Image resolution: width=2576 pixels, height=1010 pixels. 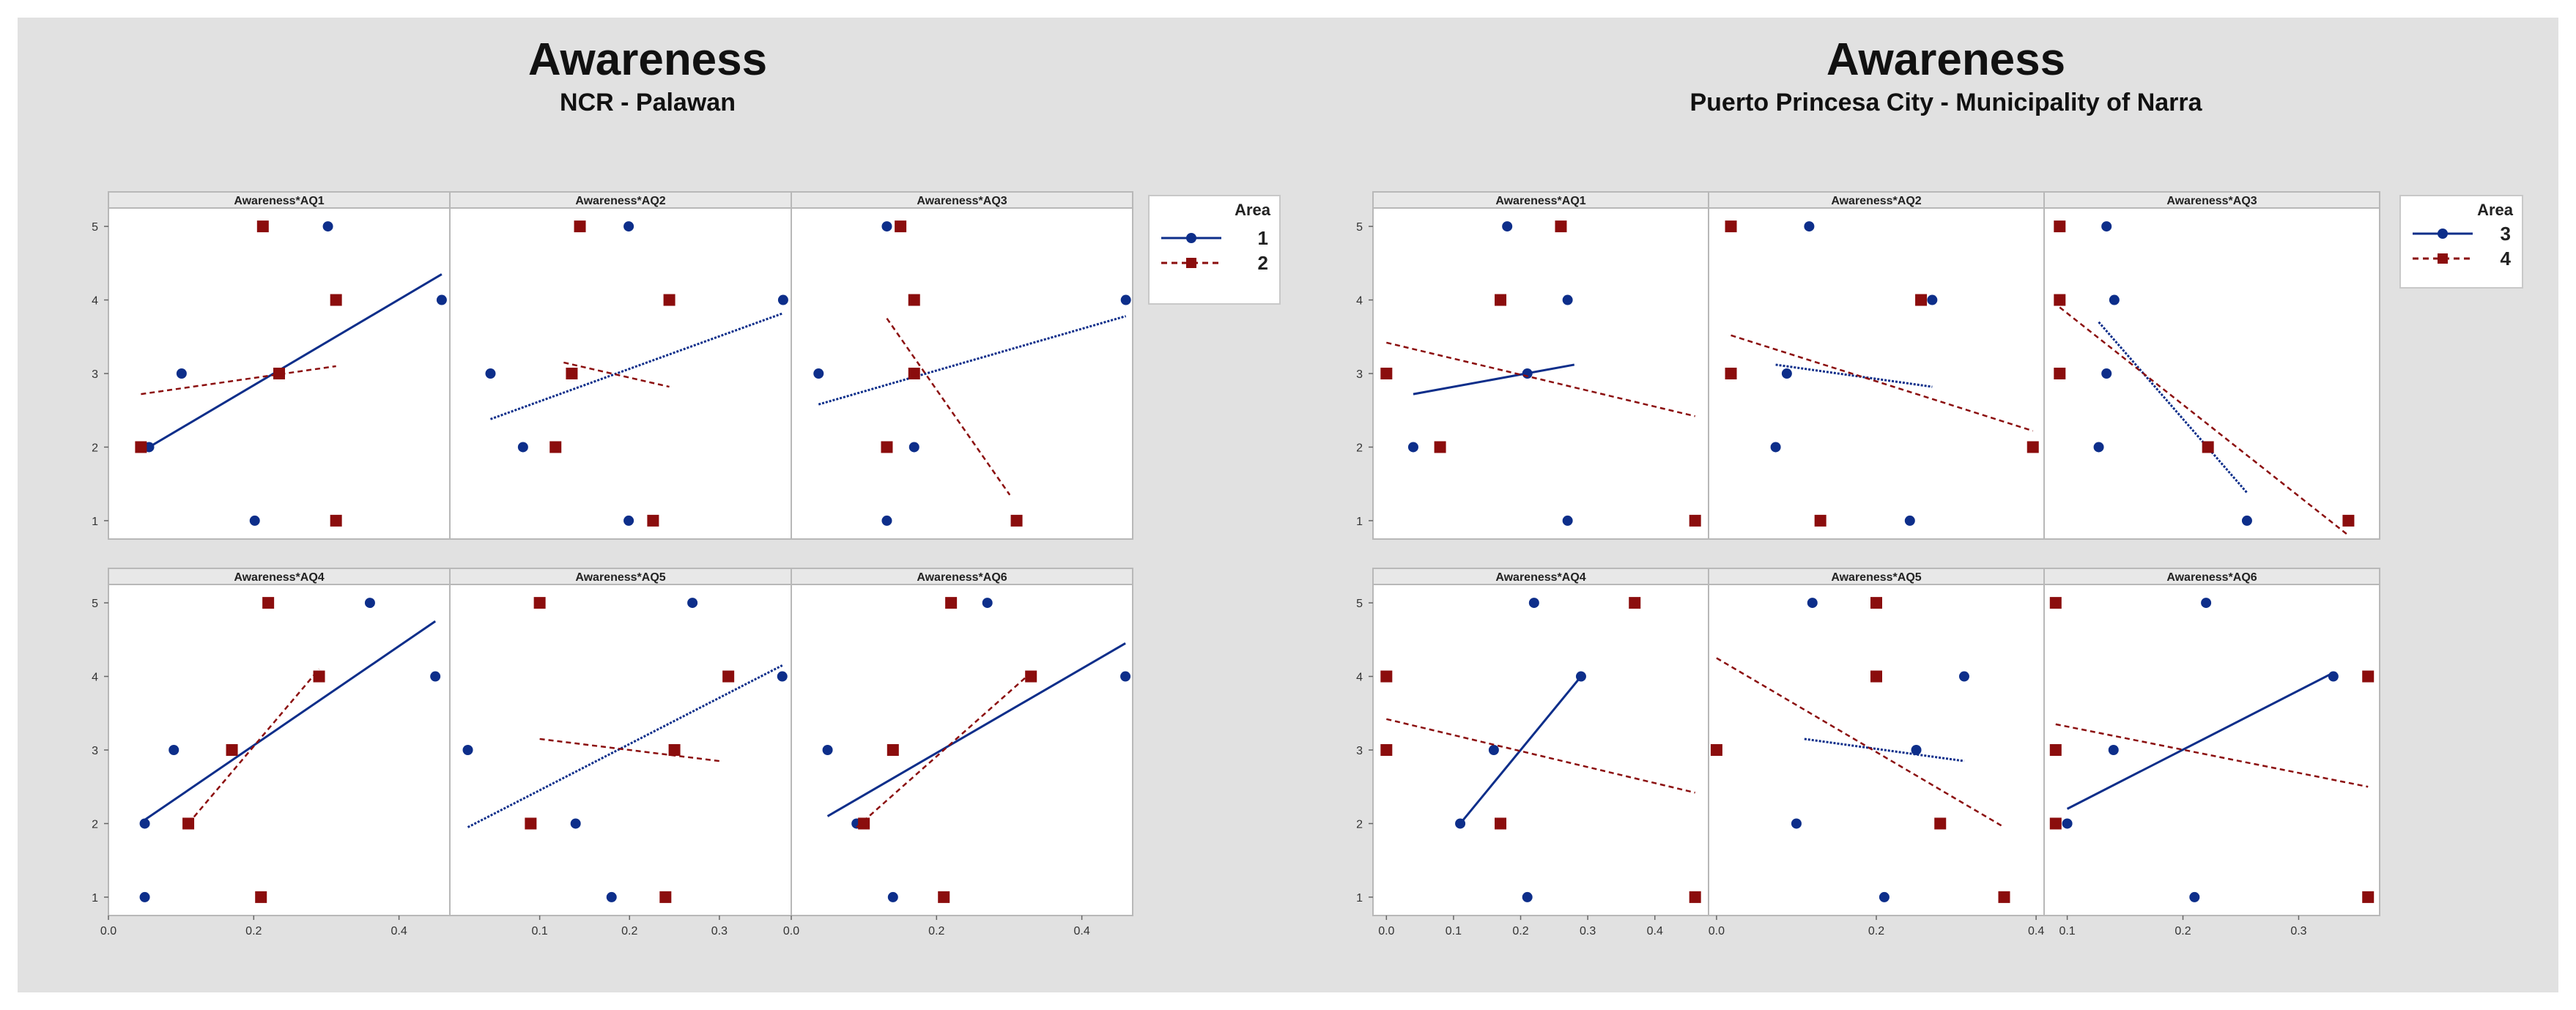 I want to click on panel: Awareness*AQ2, so click(x=1876, y=365).